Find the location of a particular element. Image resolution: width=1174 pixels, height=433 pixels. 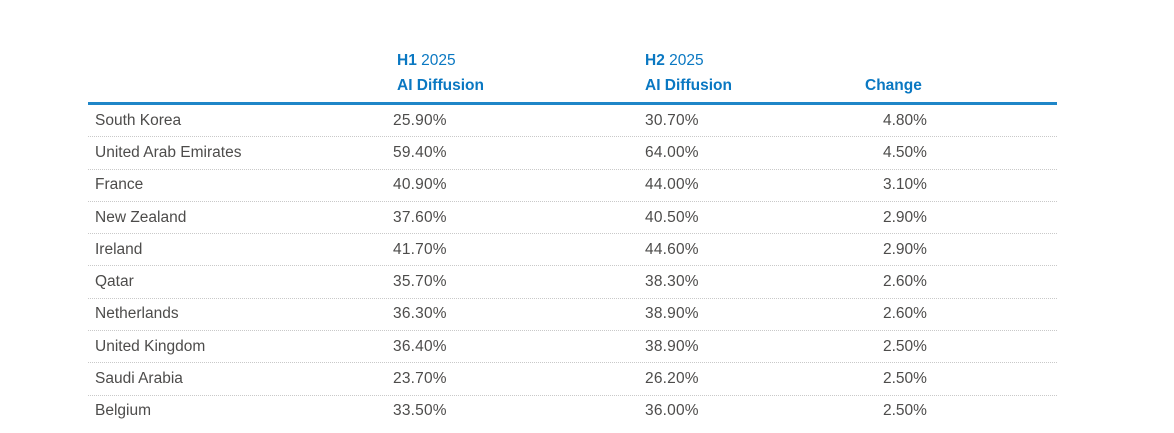

cell-h1-value: 41.70% is located at coordinates (420, 249).